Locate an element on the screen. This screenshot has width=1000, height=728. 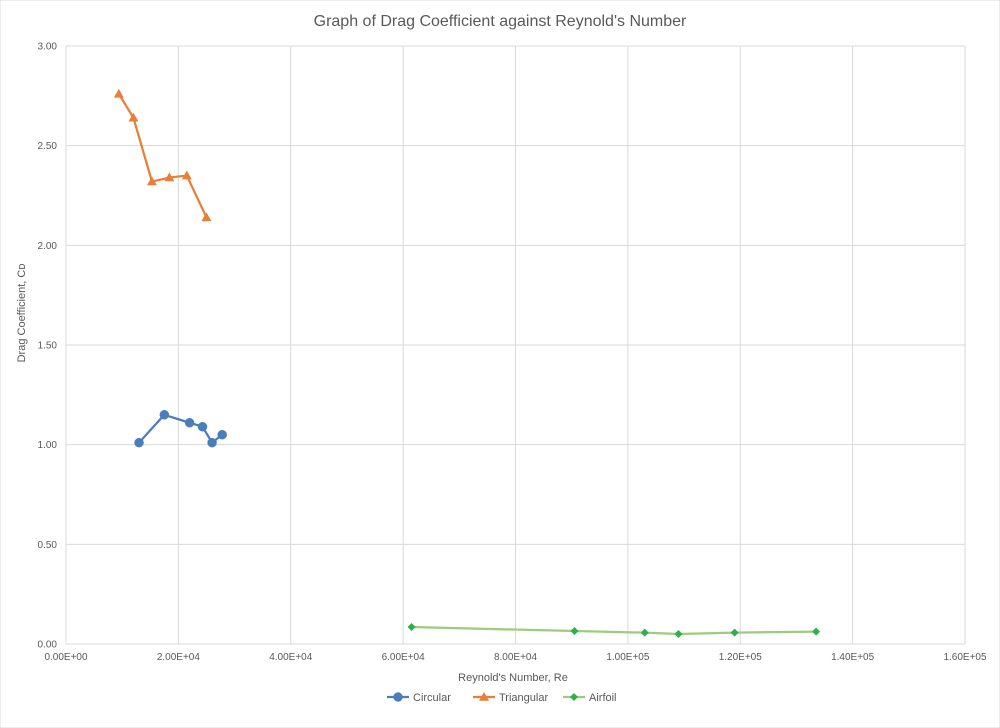
series-triangular is located at coordinates (162, 155).